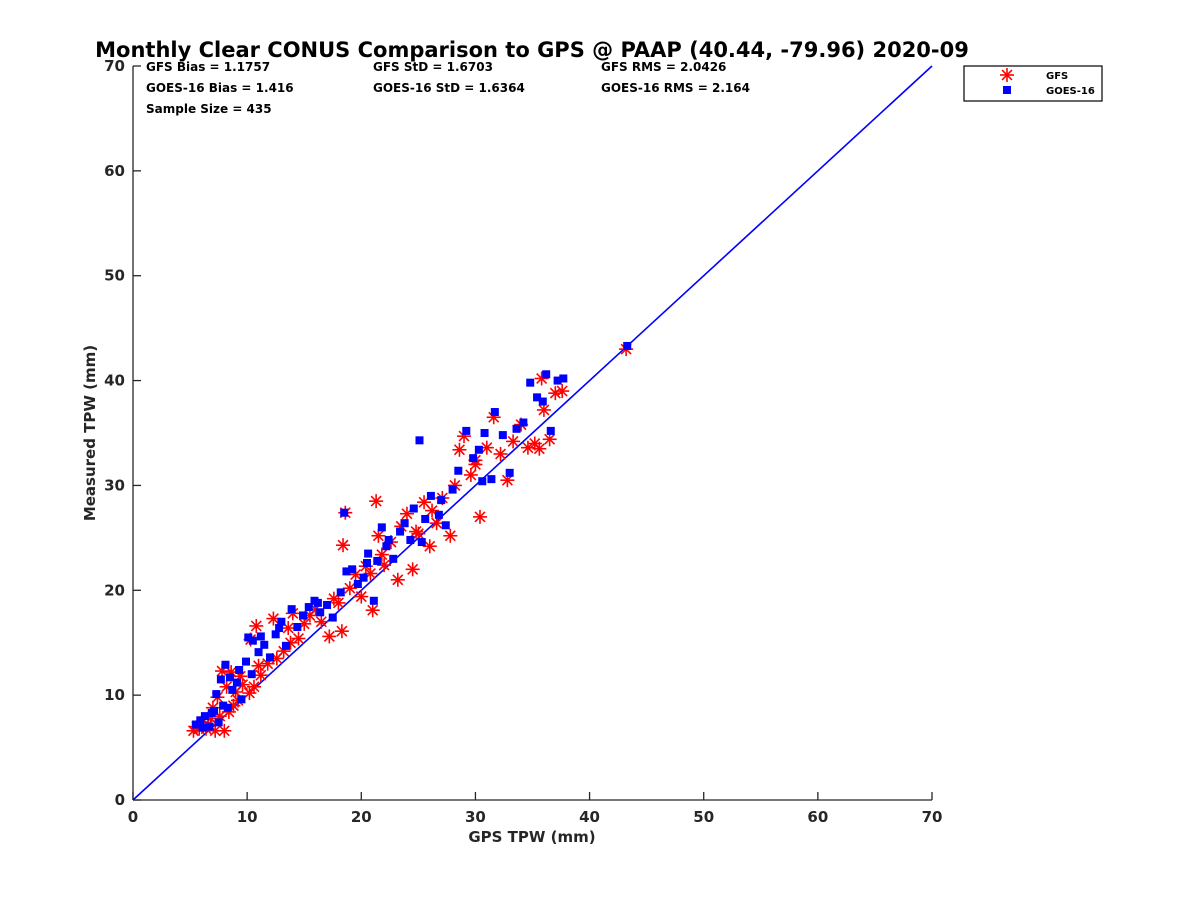 The image size is (1200, 900). What do you see at coordinates (209, 109) in the screenshot?
I see `sample-size-annotation: Sample Size = 435` at bounding box center [209, 109].